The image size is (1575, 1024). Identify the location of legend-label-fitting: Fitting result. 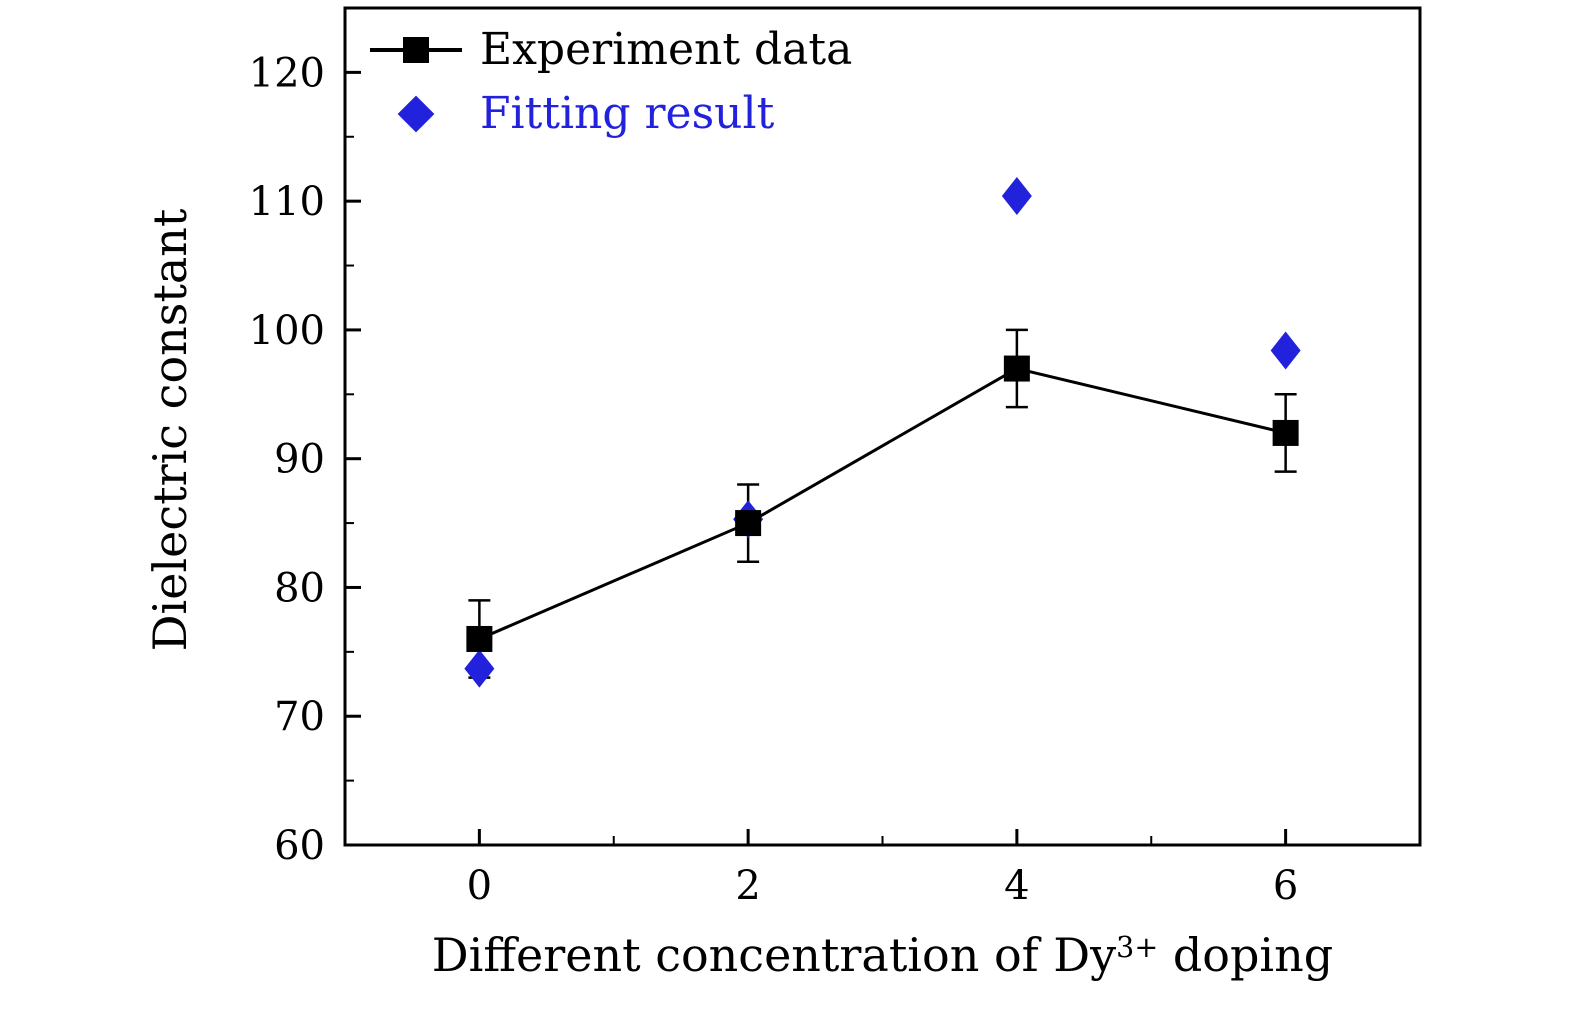
(627, 113).